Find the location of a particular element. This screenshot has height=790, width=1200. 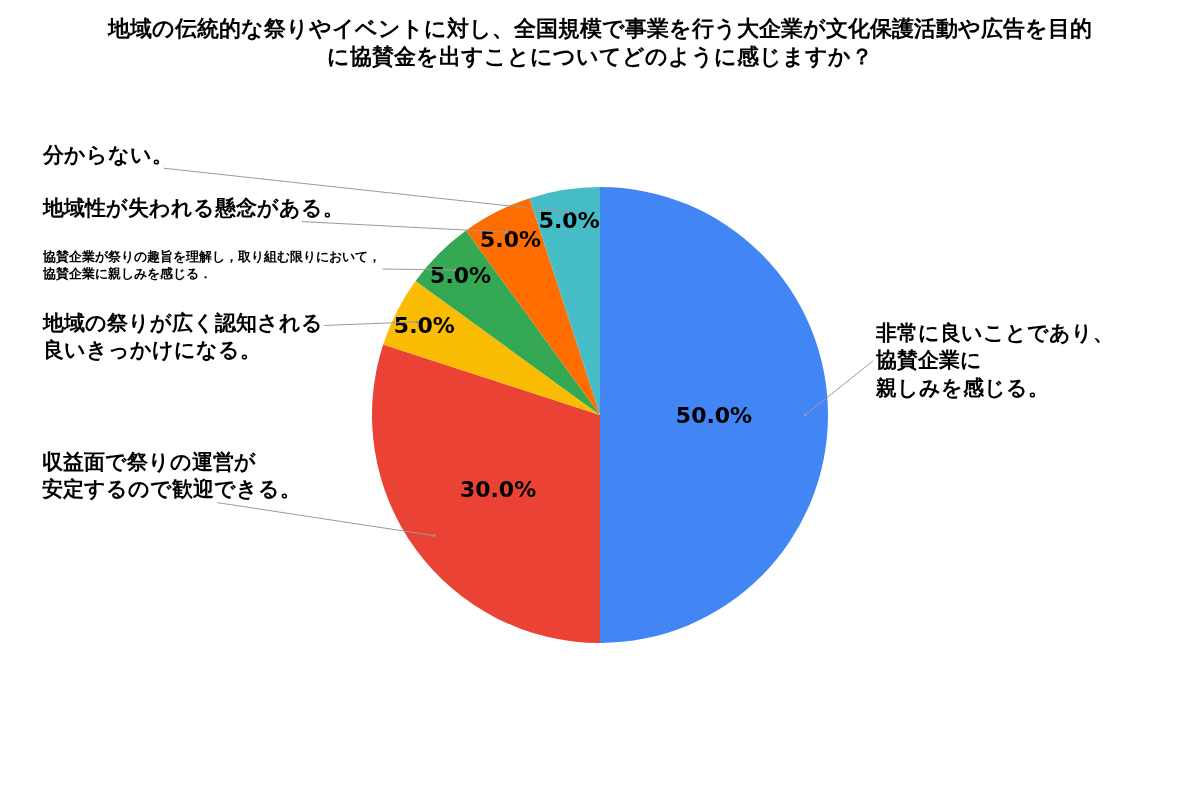

data-label: 50.0% is located at coordinates (714, 415).